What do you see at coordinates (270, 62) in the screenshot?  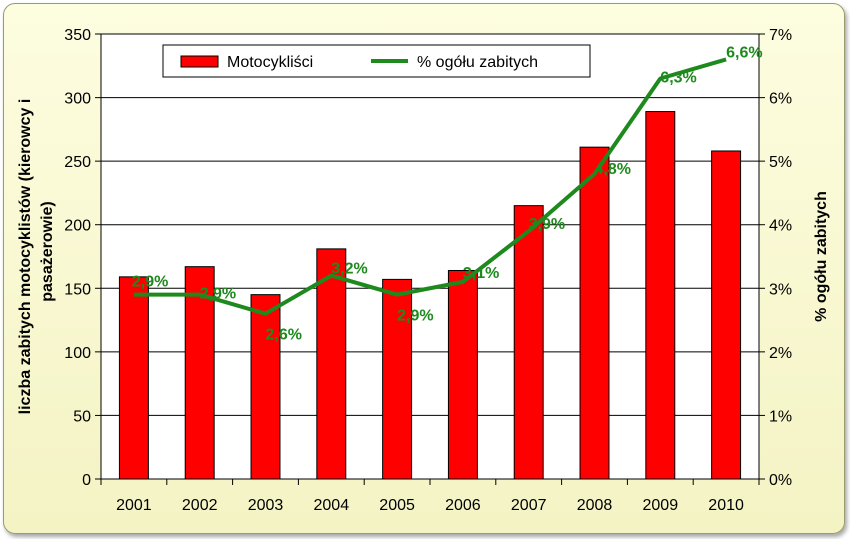 I see `legend-label-bar: Motocykliści` at bounding box center [270, 62].